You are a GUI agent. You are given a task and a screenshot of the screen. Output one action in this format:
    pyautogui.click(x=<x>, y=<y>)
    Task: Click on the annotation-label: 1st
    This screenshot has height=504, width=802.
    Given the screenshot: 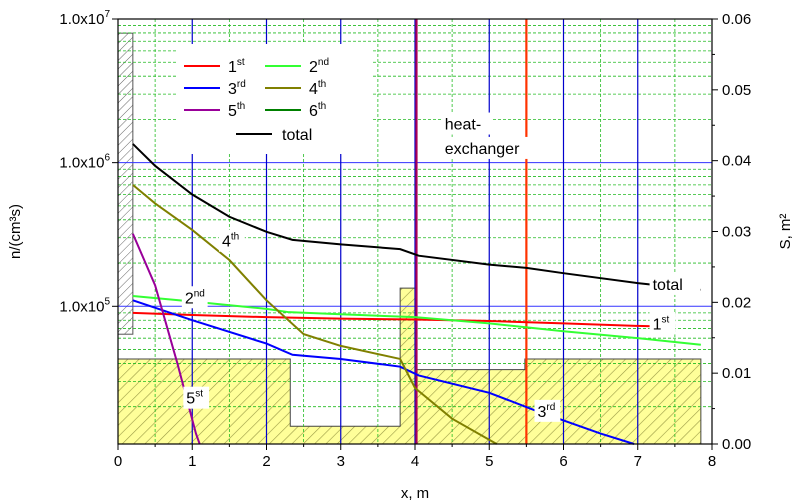 What is the action you would take?
    pyautogui.click(x=661, y=323)
    